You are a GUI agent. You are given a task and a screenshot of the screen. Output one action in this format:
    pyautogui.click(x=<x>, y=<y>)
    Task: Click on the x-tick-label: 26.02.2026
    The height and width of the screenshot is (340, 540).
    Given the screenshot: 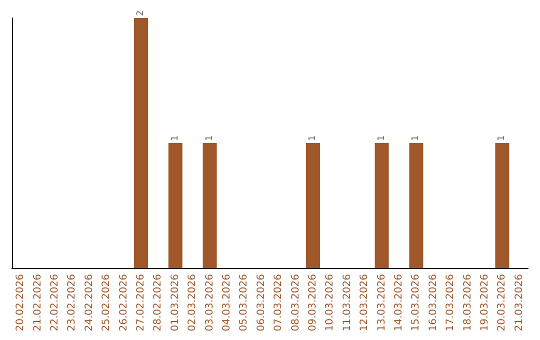 What is the action you would take?
    pyautogui.click(x=124, y=303)
    